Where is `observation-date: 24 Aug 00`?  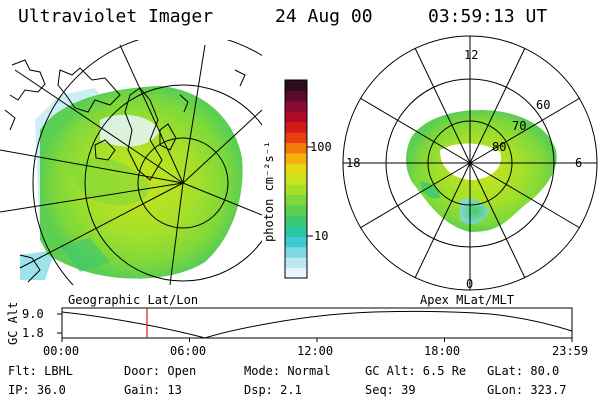
observation-date: 24 Aug 00 is located at coordinates (324, 16).